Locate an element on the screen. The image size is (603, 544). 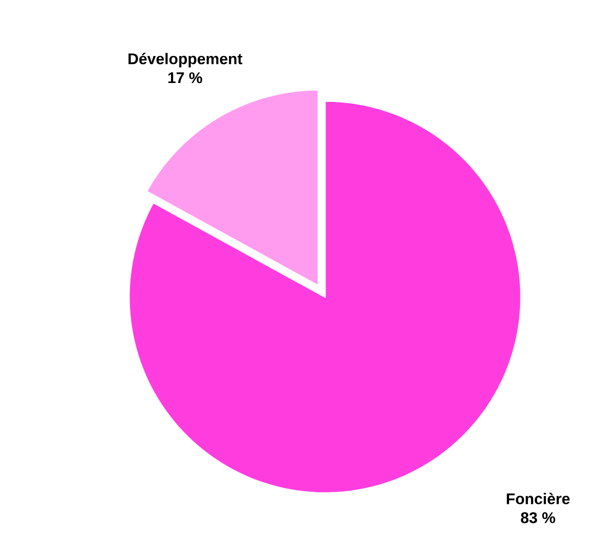
data-label: 17 % is located at coordinates (185, 78).